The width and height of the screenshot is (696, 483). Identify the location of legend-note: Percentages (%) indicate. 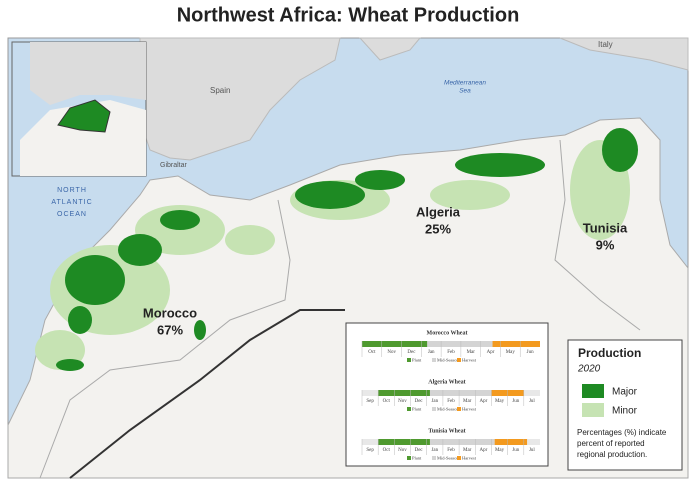
(622, 432).